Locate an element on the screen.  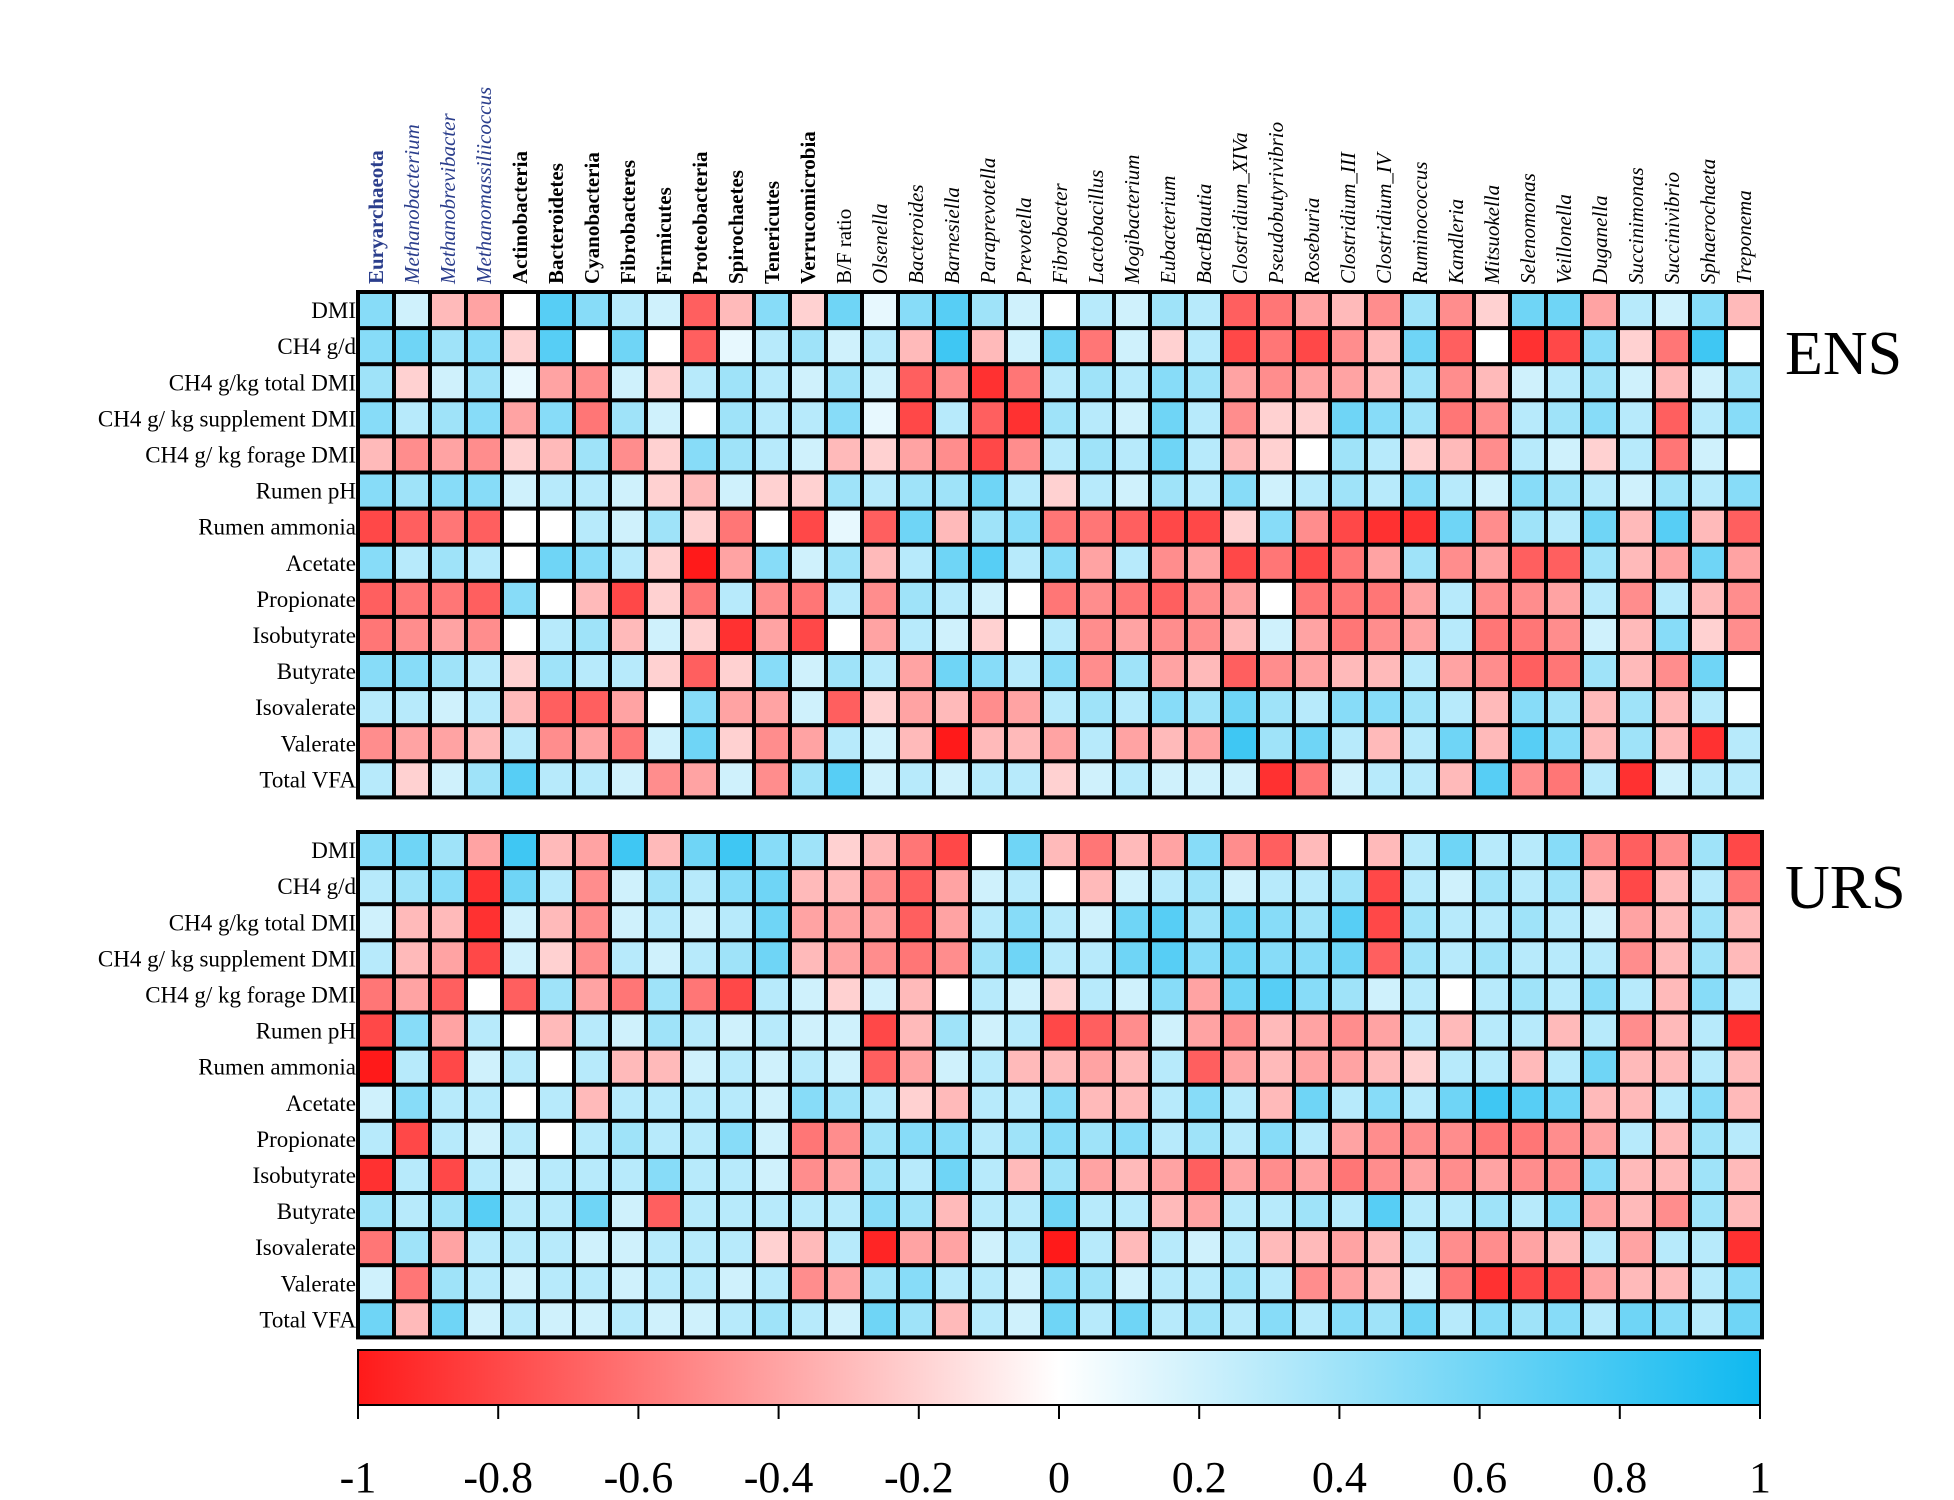
color-scale-tick-label: 0.4 is located at coordinates (1339, 1476).